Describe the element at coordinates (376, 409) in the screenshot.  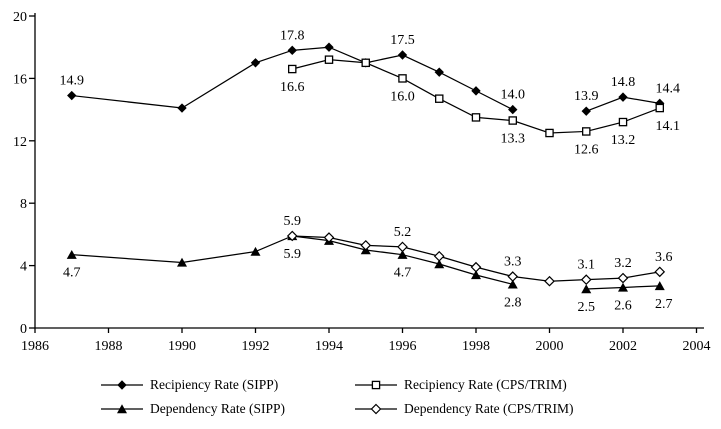
I see `open-diamond-icon` at that location.